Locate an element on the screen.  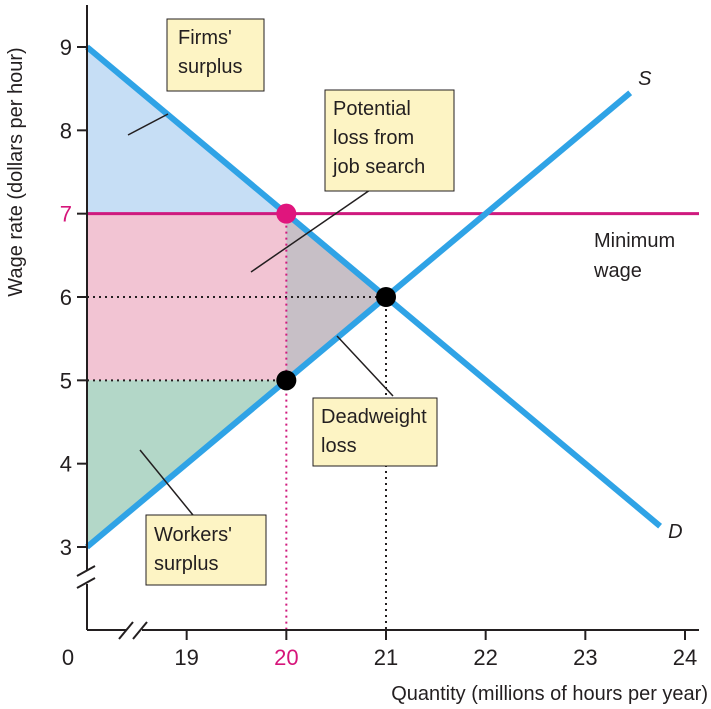
workers-surplus-annotation-line: surplus is located at coordinates (186, 564).